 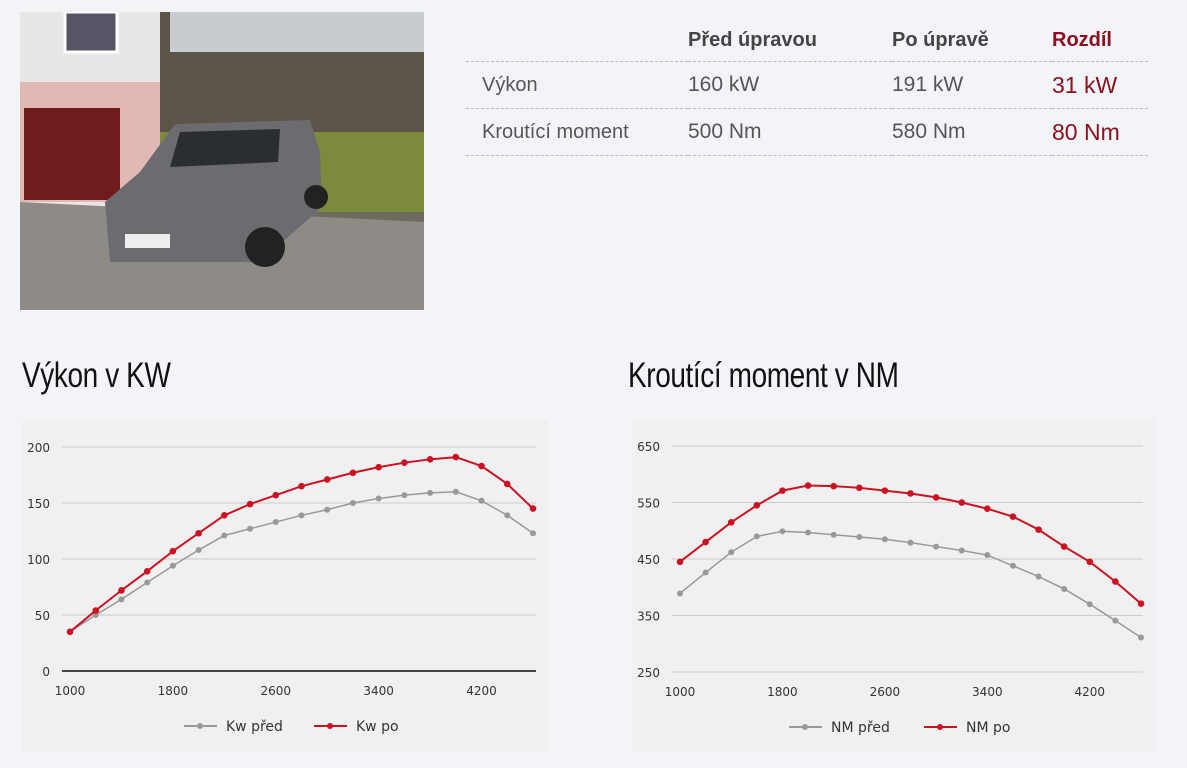 I want to click on torque-chart-title: Kroutící moment v NM, so click(x=763, y=375).